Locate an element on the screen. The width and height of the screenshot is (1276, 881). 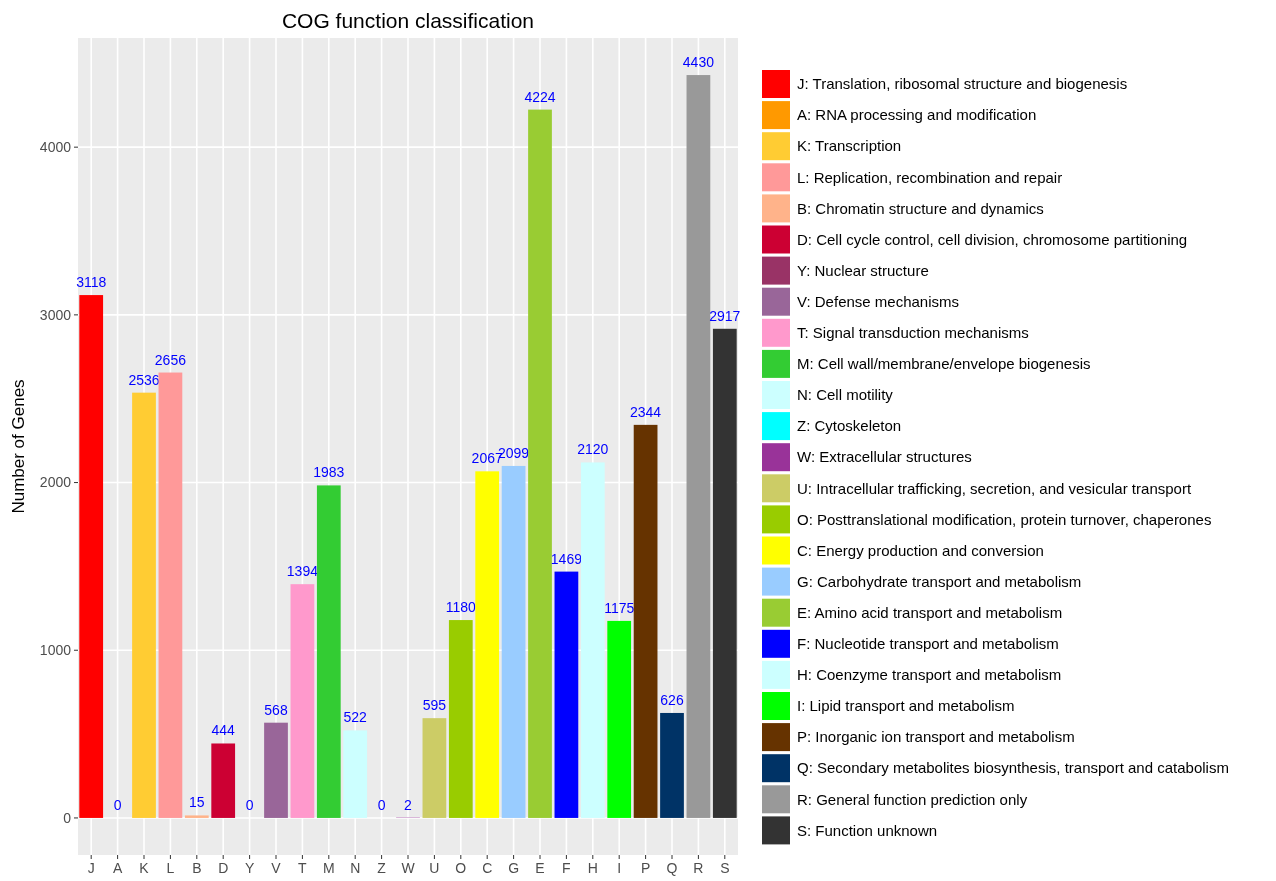
legend-label: Q: Secondary metabolites biosynthesis, transport and catabolism is located at coordinates (1013, 768).